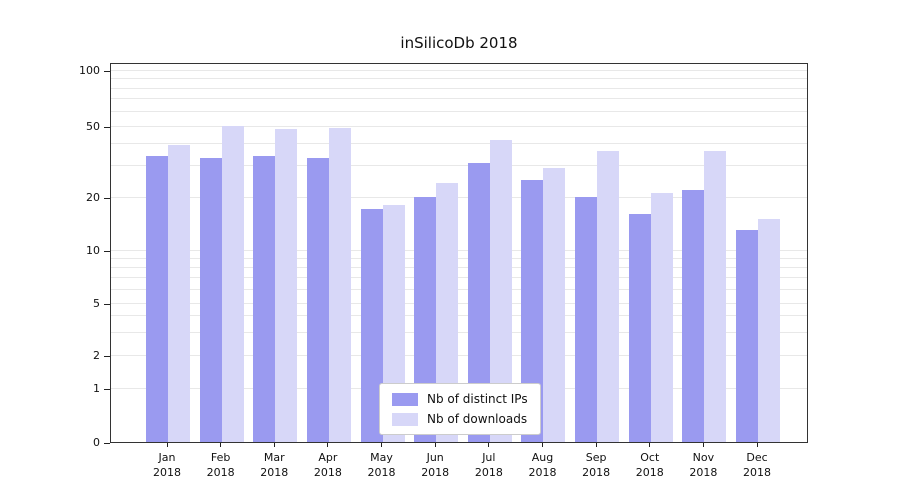 This screenshot has height=500, width=900. Describe the element at coordinates (435, 465) in the screenshot. I see `x-axis-tick-label: Jun 2018` at that location.